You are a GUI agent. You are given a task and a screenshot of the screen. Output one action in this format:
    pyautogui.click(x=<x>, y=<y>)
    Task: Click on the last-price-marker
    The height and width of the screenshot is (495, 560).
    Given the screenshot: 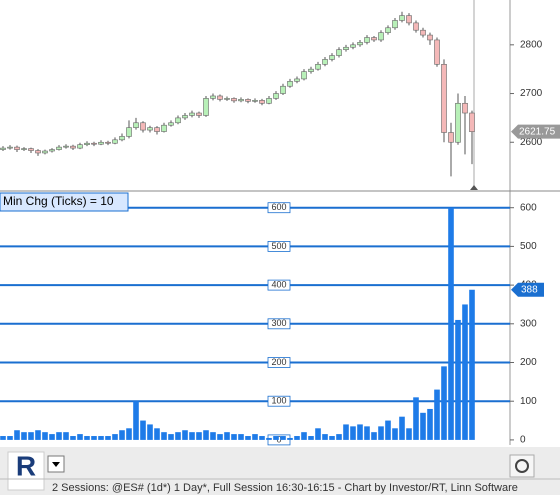 What is the action you would take?
    pyautogui.click(x=535, y=131)
    